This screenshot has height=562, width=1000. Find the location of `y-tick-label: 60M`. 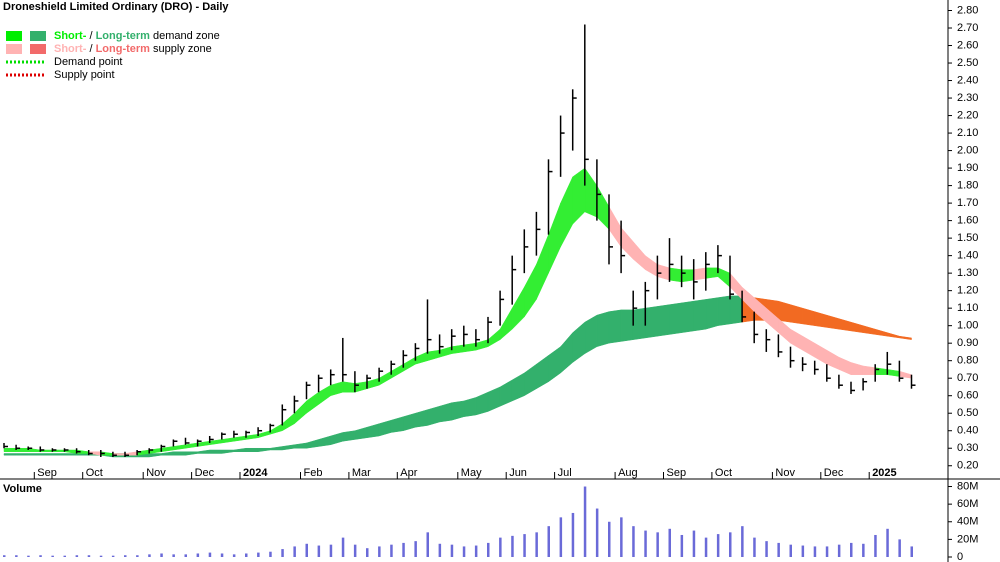

y-tick-label: 60M is located at coordinates (967, 504).